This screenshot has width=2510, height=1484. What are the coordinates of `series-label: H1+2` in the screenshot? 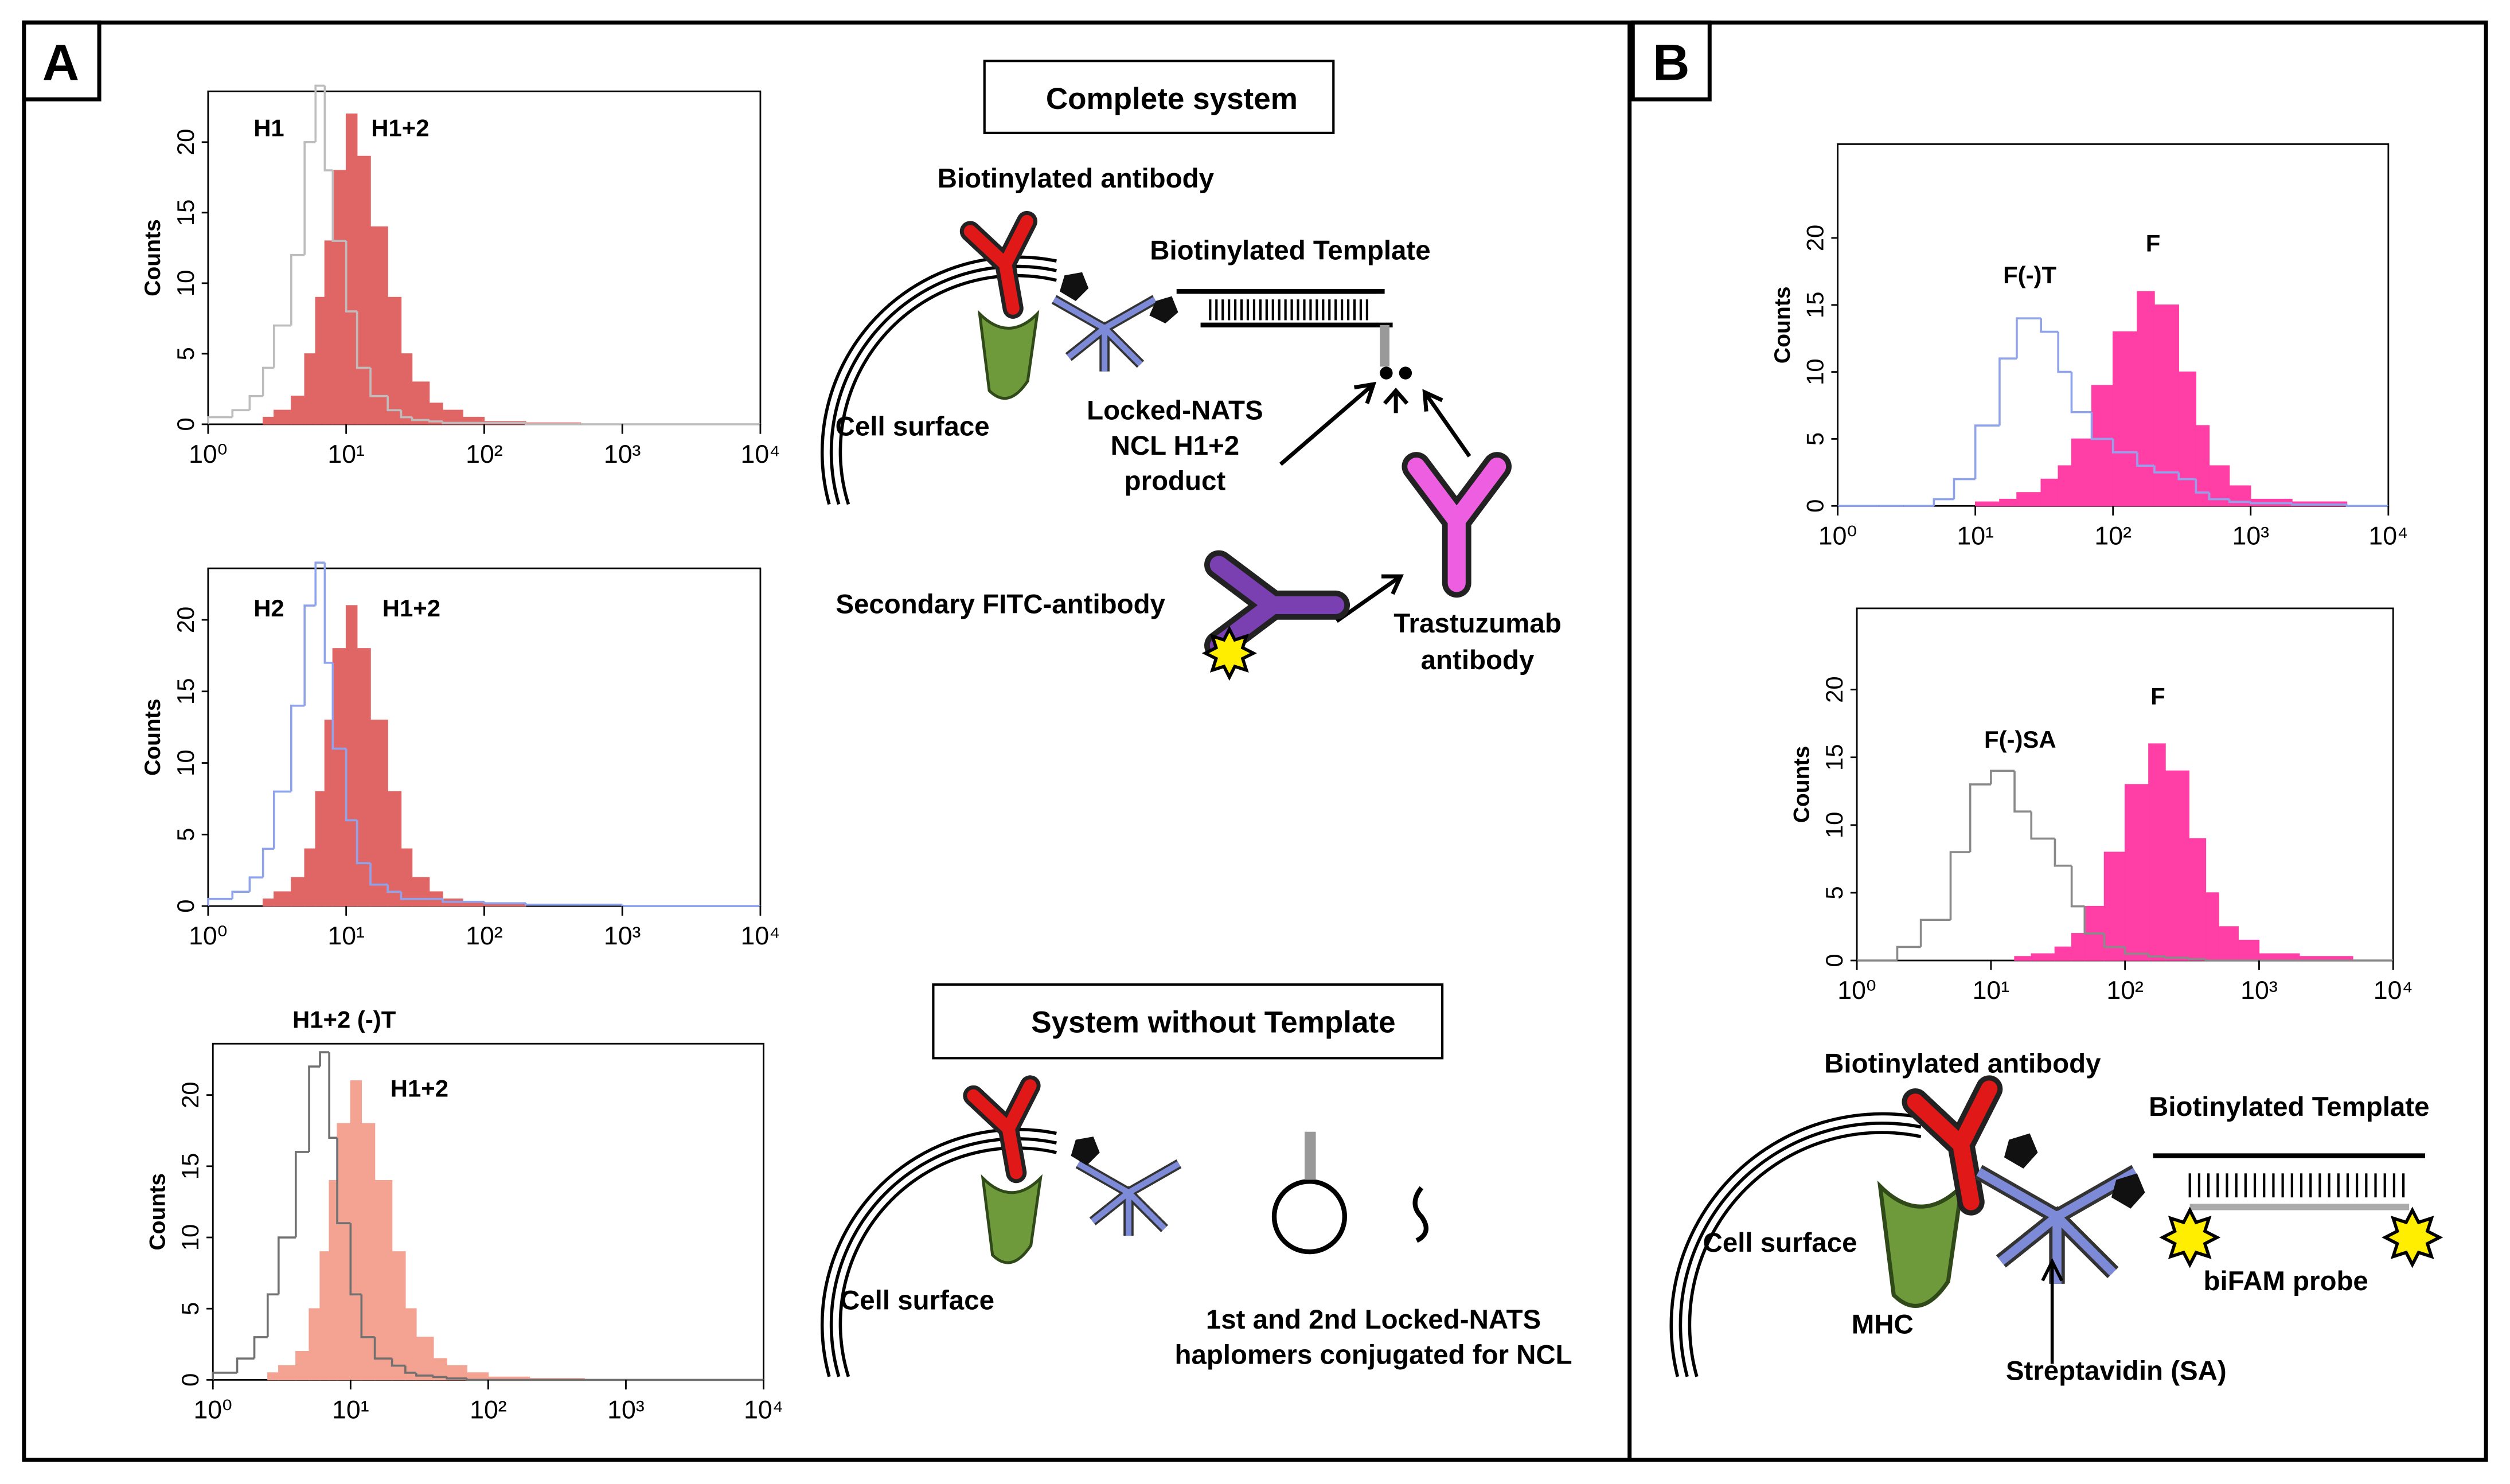 It's located at (400, 128).